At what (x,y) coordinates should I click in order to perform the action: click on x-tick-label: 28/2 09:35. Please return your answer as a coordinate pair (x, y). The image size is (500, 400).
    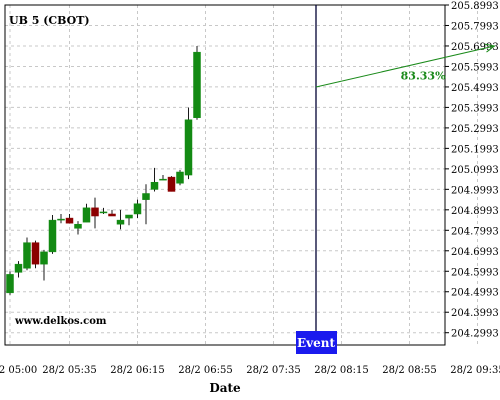
    Looking at the image, I should click on (475, 370).